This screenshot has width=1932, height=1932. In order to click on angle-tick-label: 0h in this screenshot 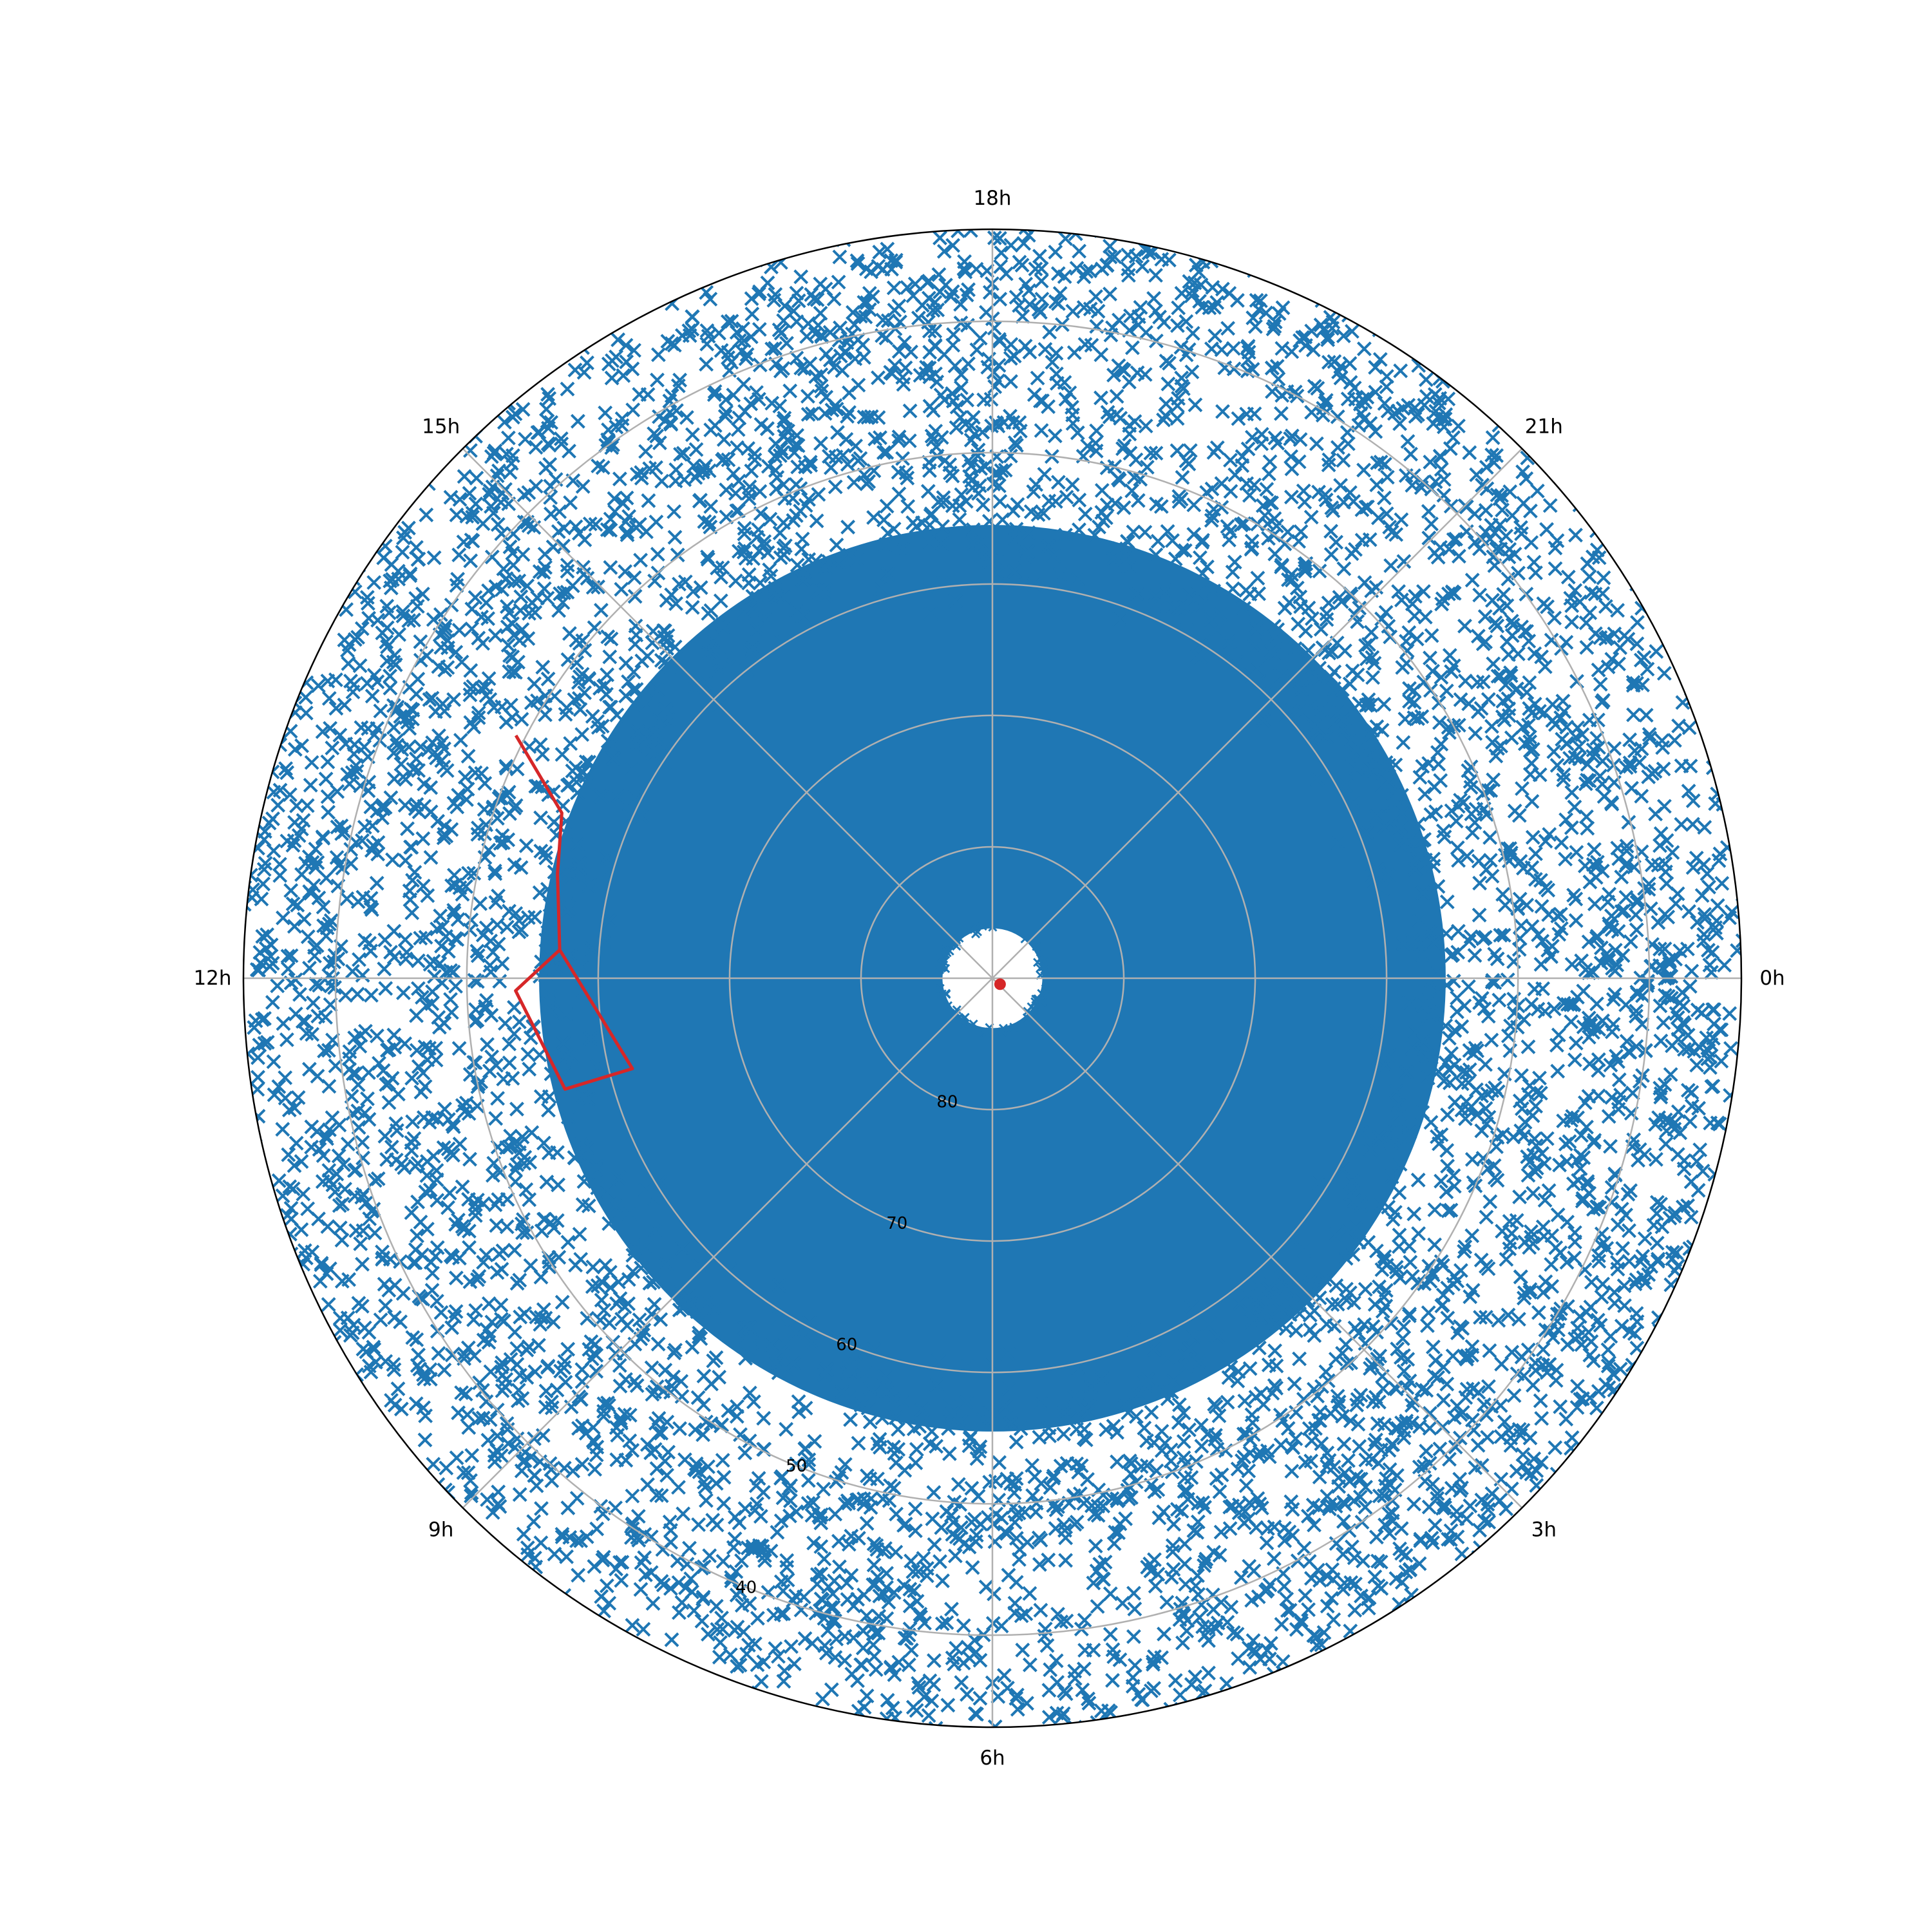, I will do `click(1772, 978)`.